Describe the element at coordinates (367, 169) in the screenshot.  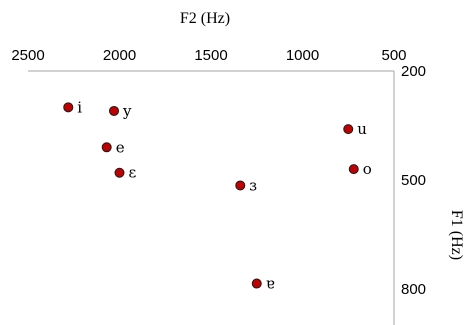
I see `data-point-label: o` at that location.